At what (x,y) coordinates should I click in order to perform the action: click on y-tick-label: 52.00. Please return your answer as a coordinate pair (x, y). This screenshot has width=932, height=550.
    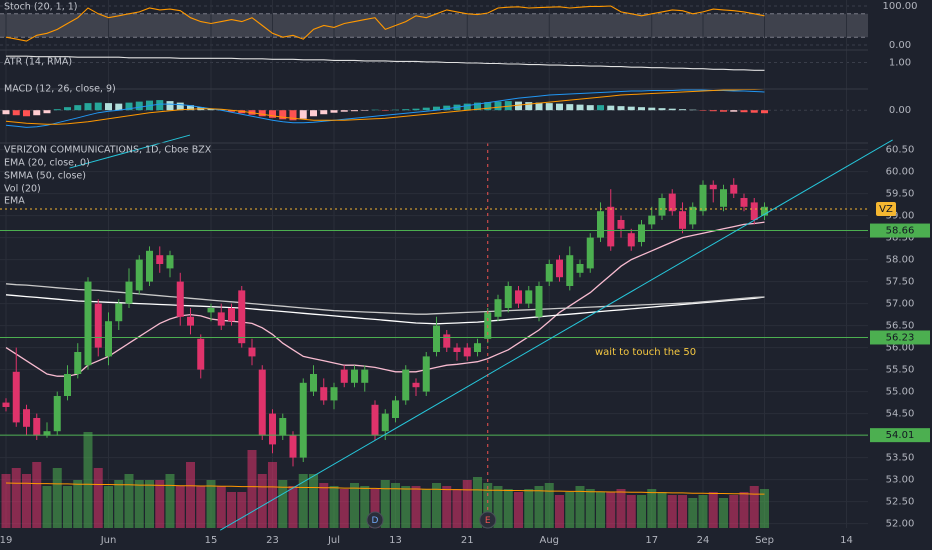
    Looking at the image, I should click on (900, 524).